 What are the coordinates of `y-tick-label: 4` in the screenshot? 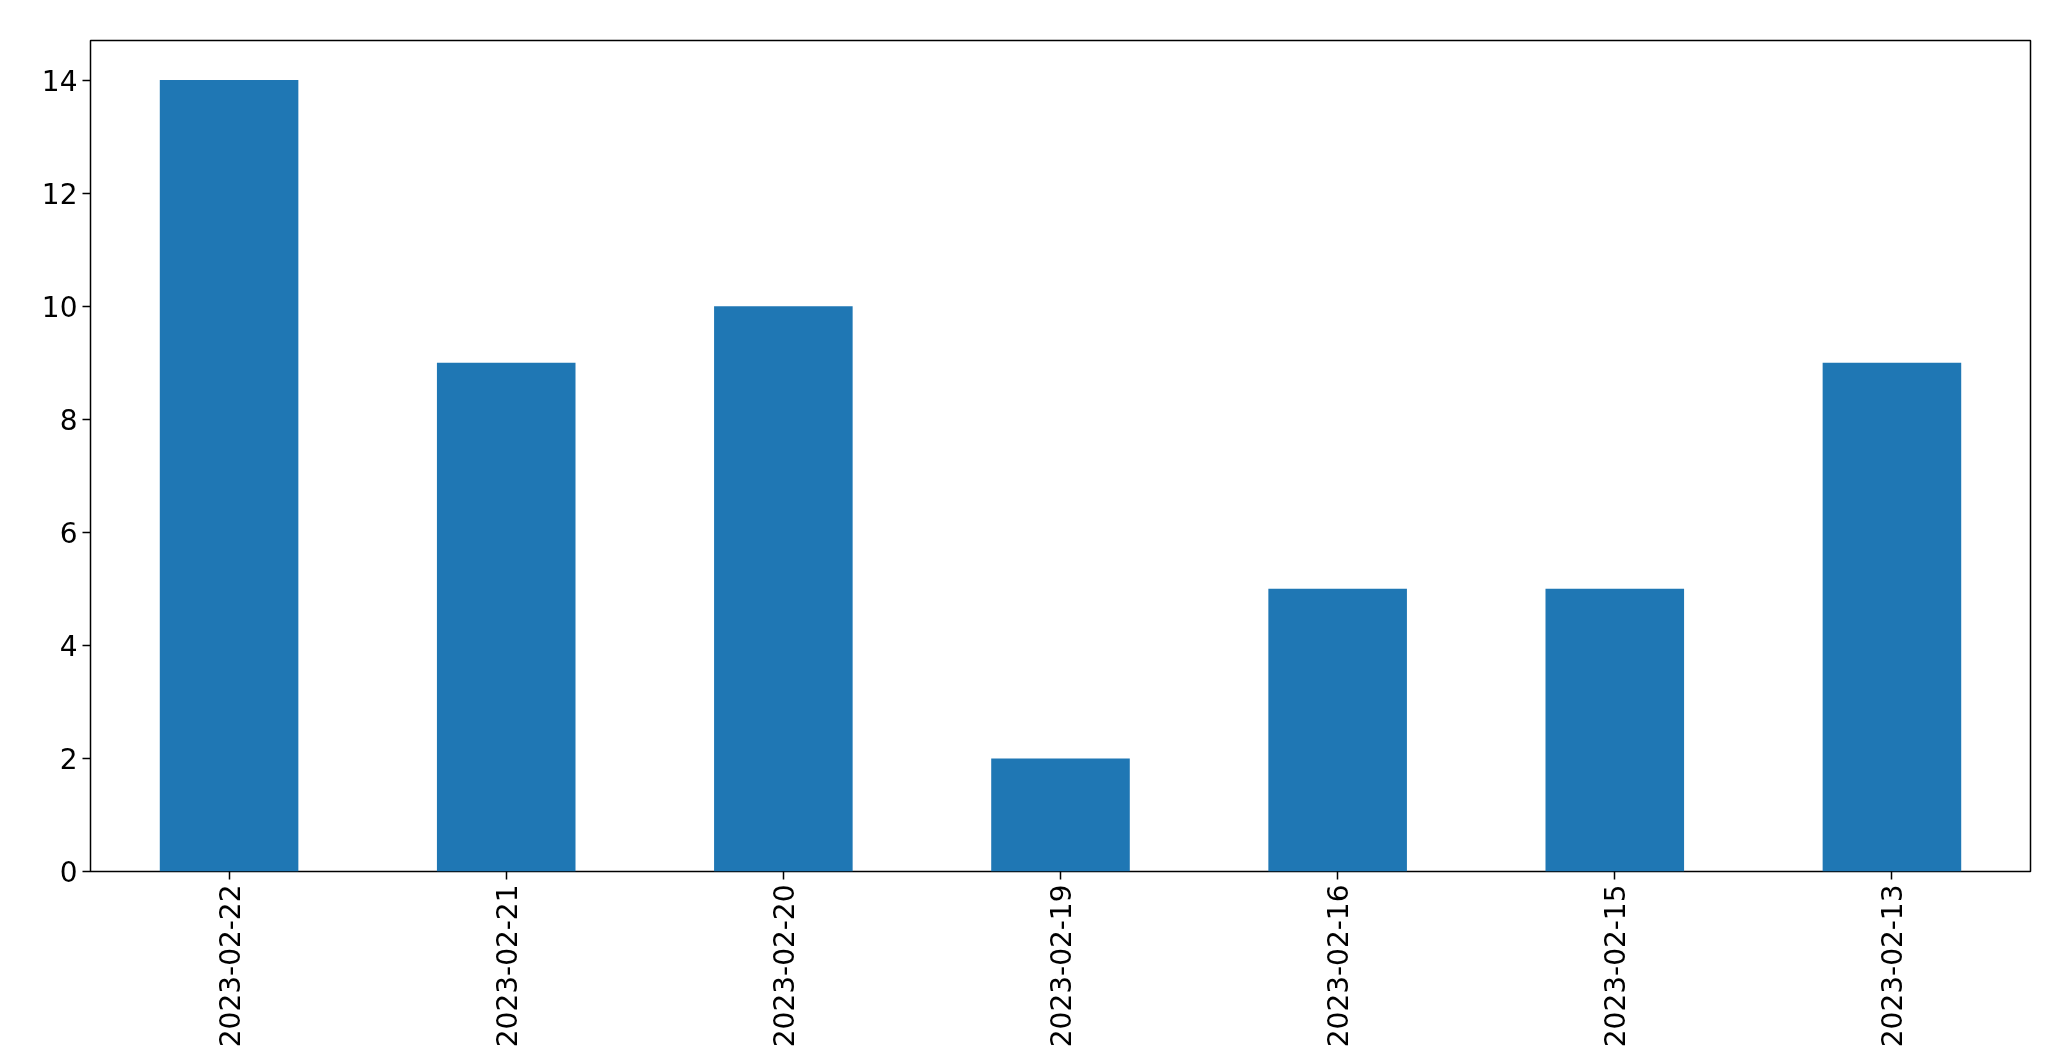 It's located at (68, 646).